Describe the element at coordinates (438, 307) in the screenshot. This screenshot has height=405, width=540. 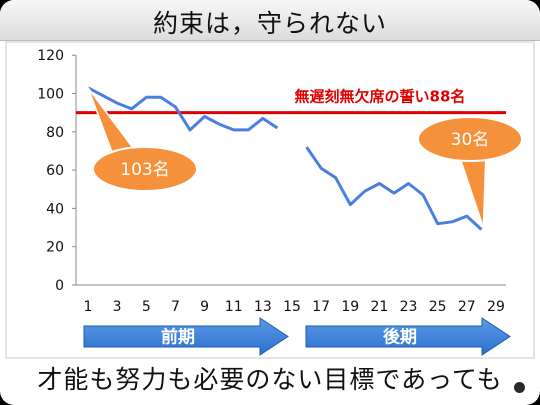
I see `x-tick-label: 25` at that location.